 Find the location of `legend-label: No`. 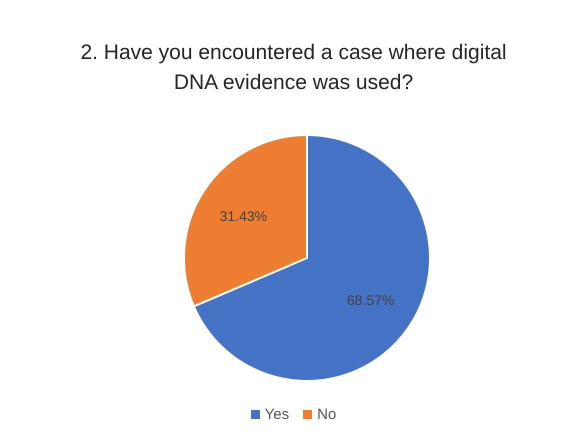

legend-label: No is located at coordinates (326, 414).